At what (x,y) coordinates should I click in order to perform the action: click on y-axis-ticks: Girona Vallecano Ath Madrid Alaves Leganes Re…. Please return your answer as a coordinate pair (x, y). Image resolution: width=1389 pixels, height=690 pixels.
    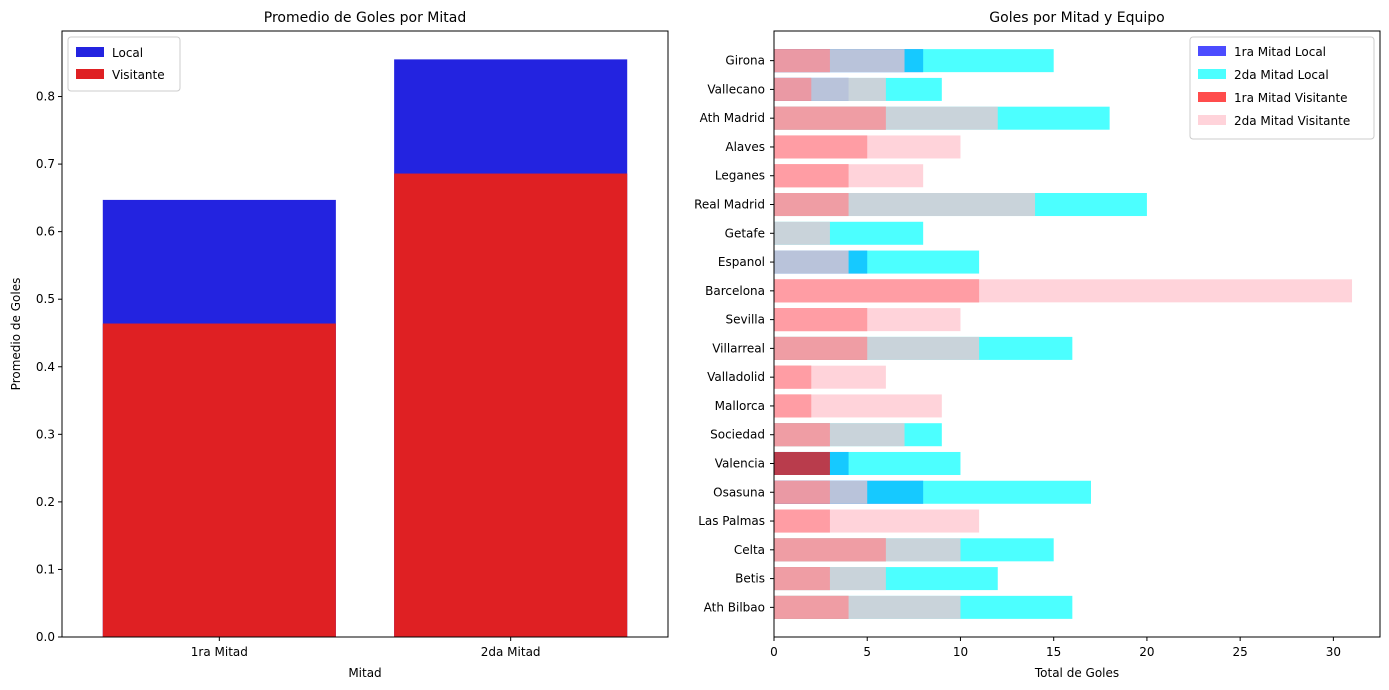
    Looking at the image, I should click on (734, 334).